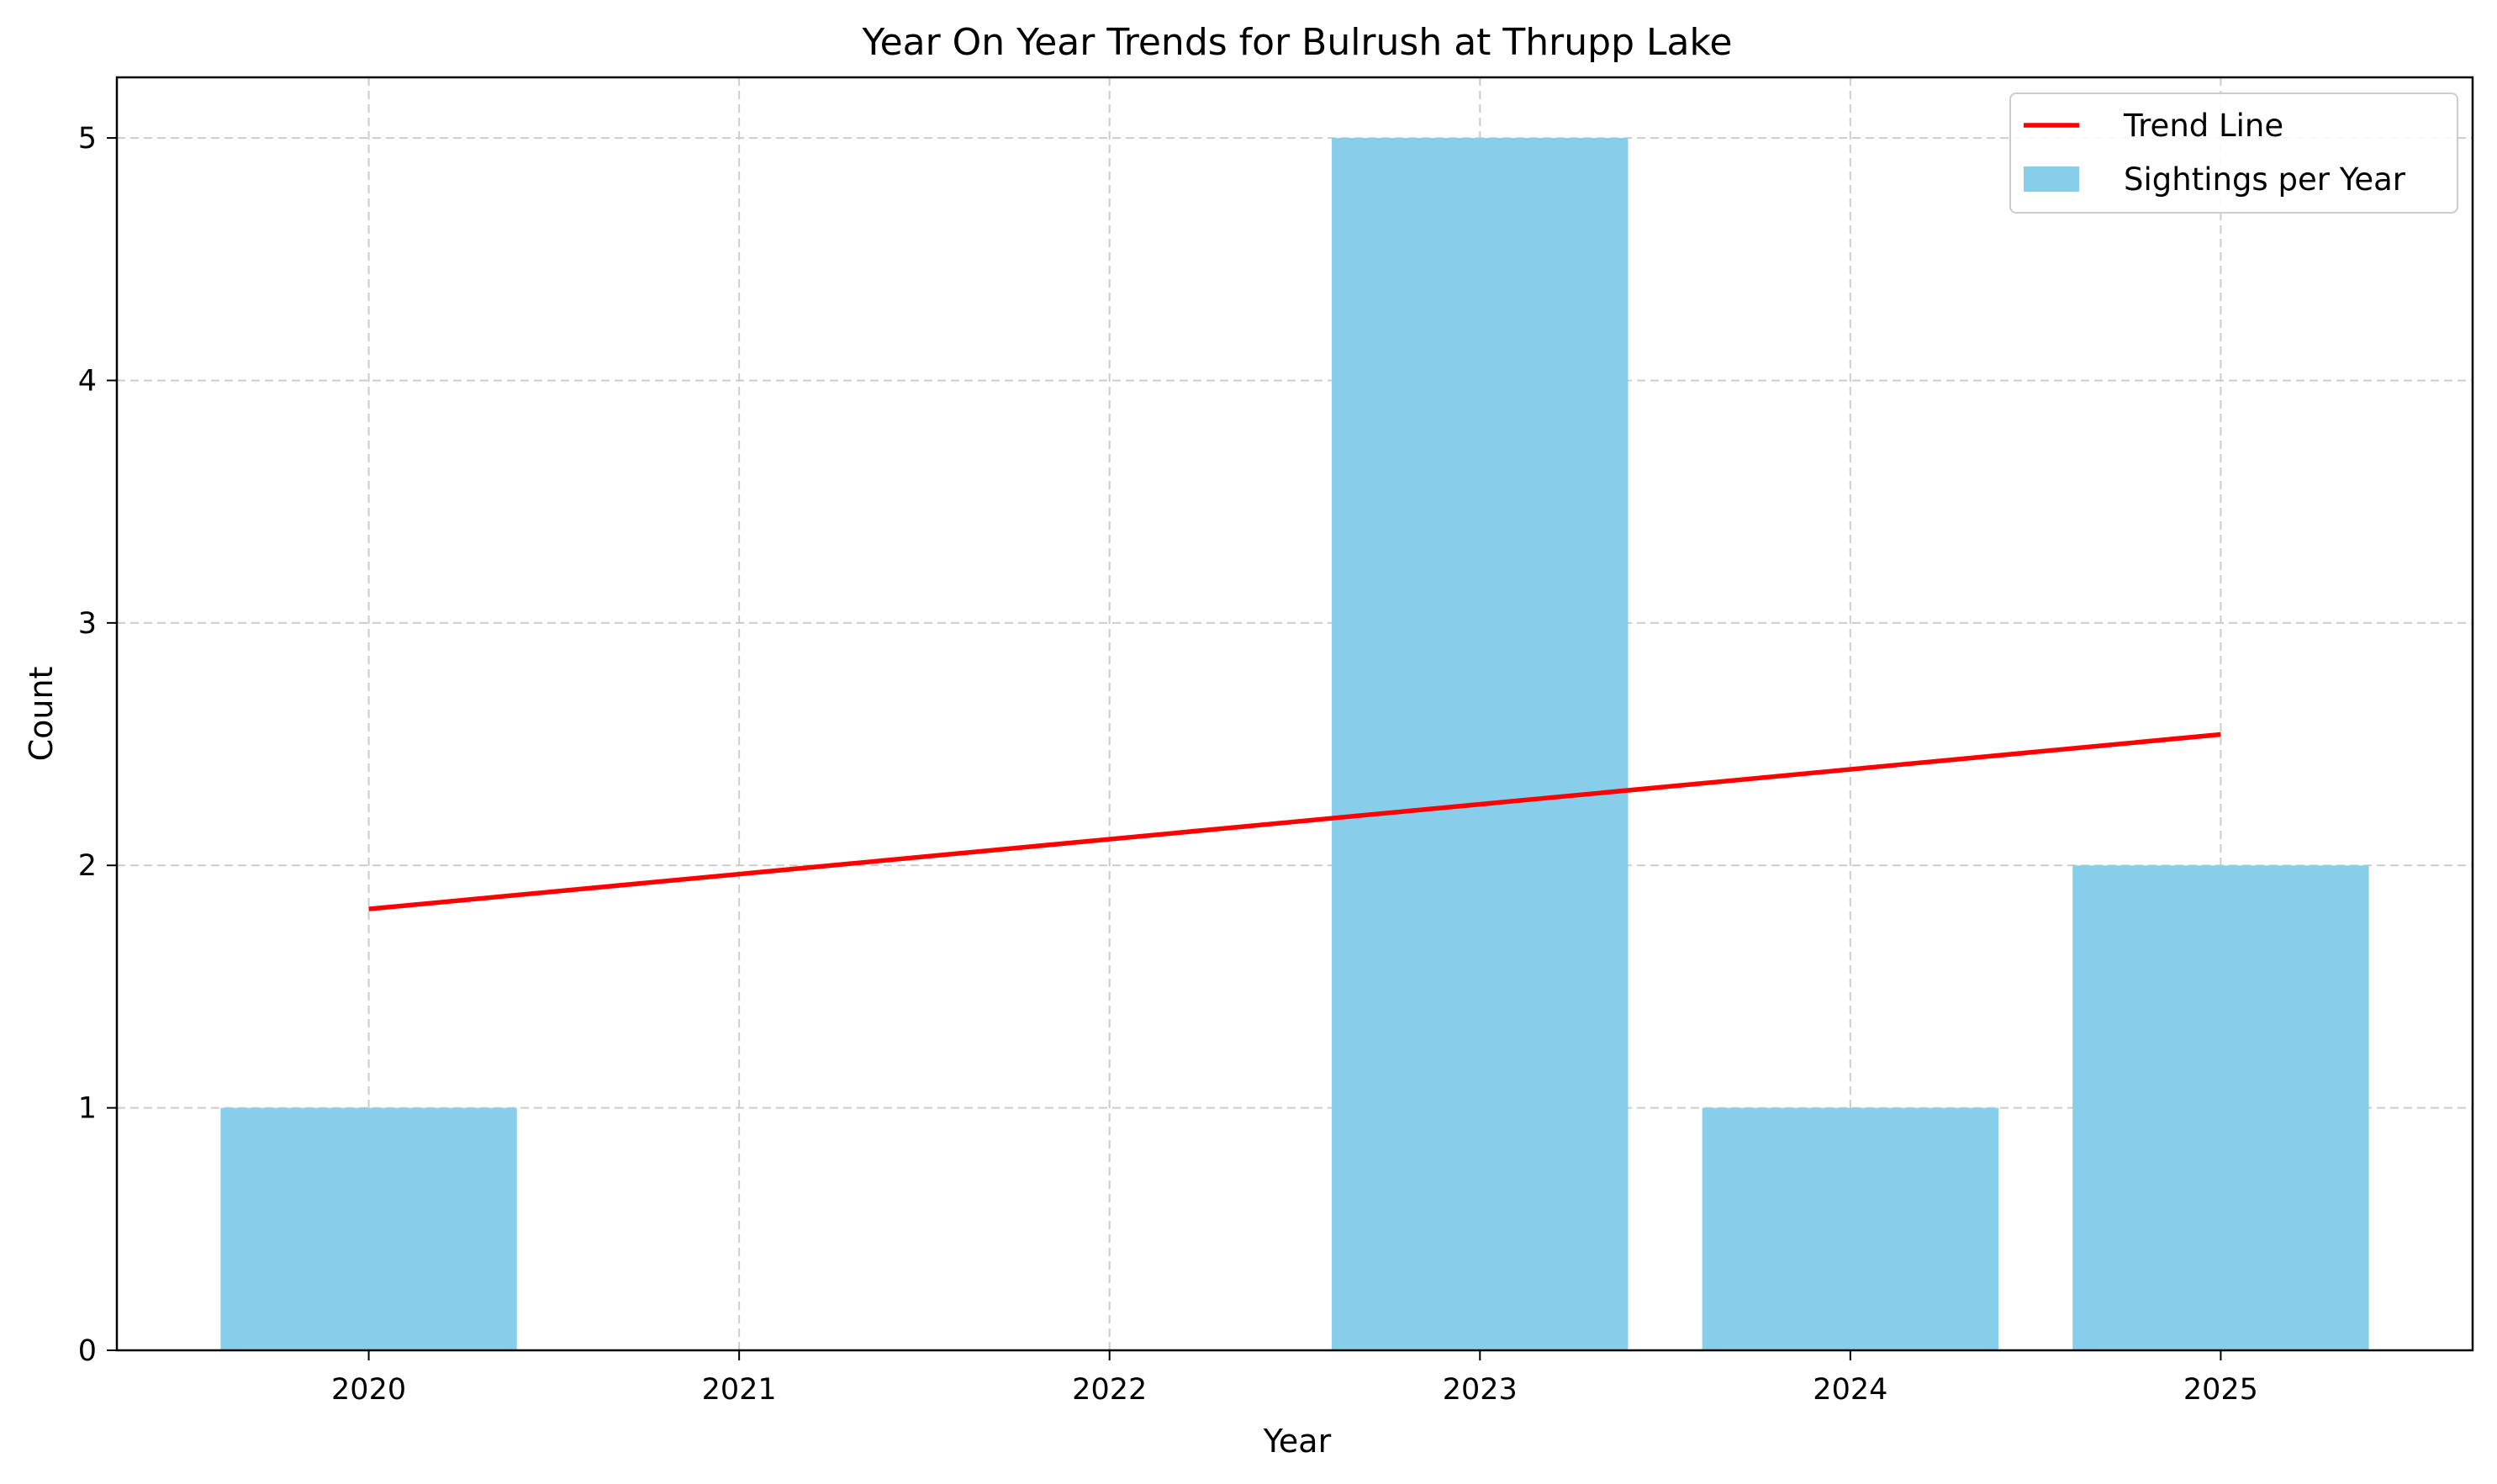  Describe the element at coordinates (2051, 179) in the screenshot. I see `legend-swatch-sightings` at that location.